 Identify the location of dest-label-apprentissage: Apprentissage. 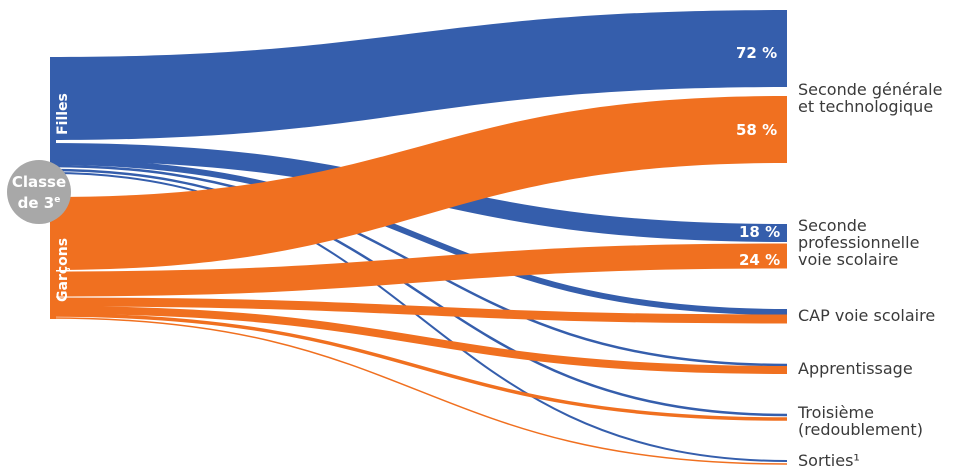
(855, 368).